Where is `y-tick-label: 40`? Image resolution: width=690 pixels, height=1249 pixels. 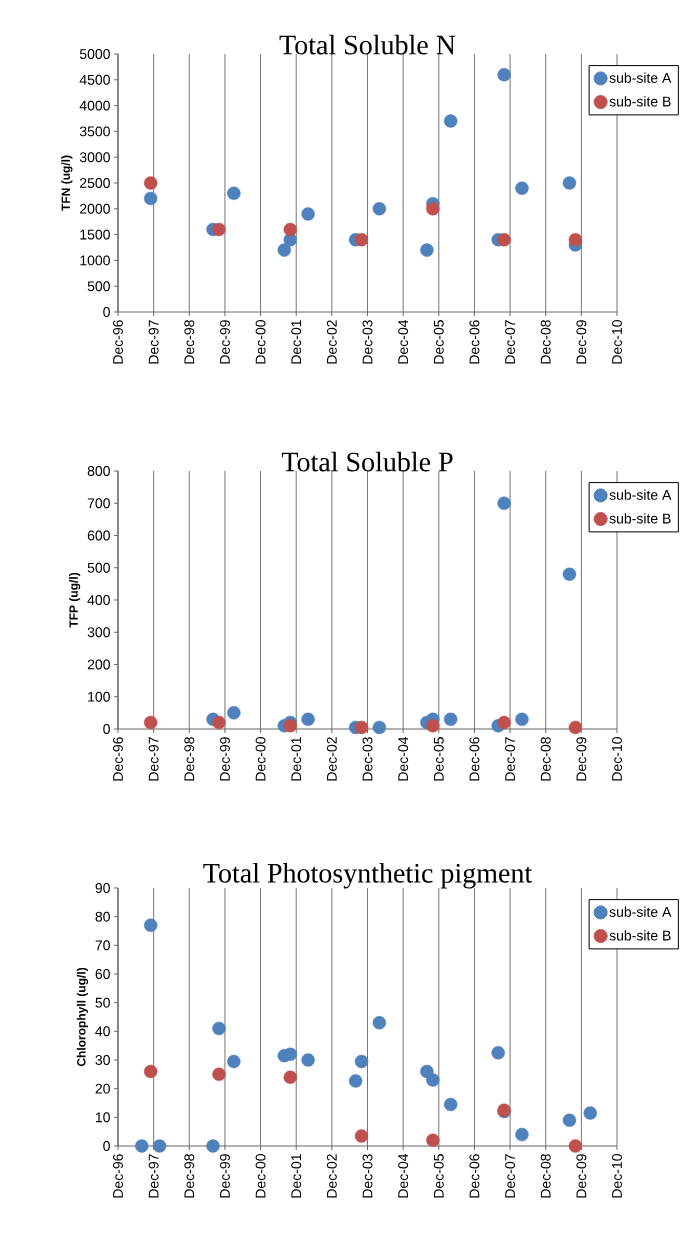 y-tick-label: 40 is located at coordinates (102, 1031).